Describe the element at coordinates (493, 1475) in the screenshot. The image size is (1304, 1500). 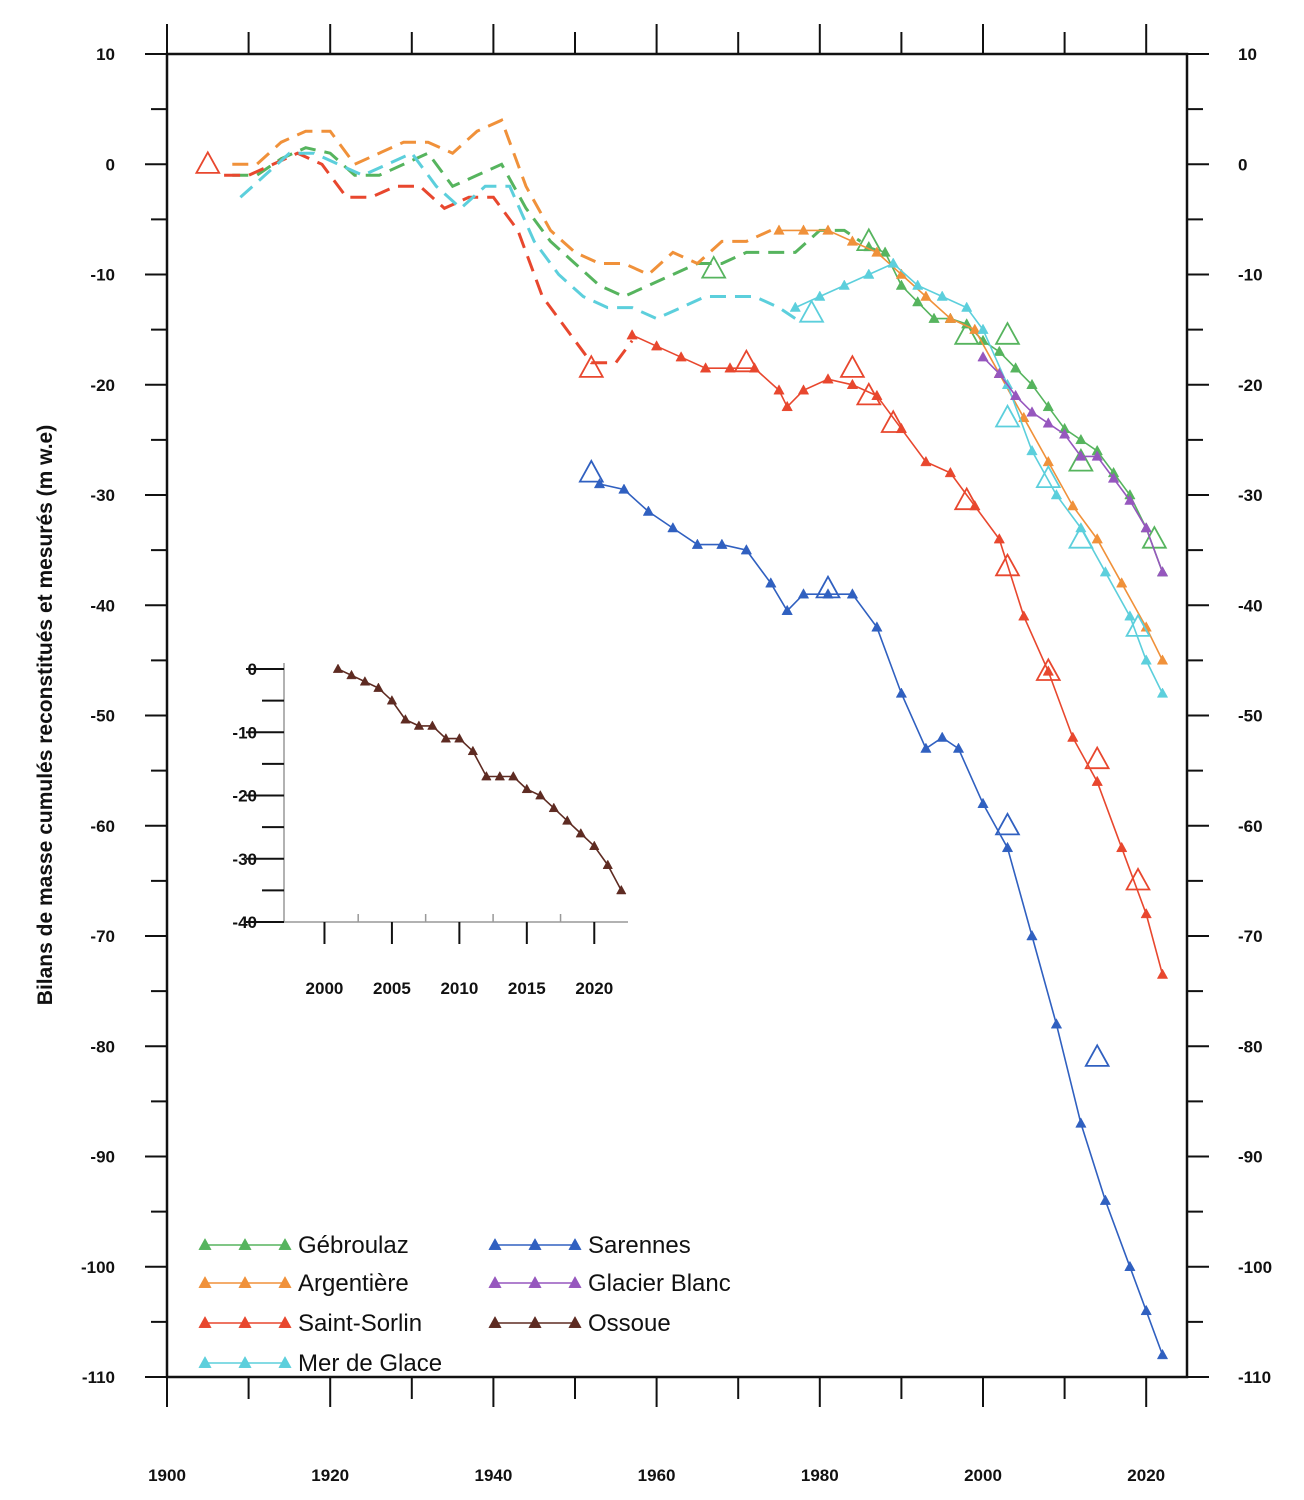
I see `x-tick-label: 1940` at that location.